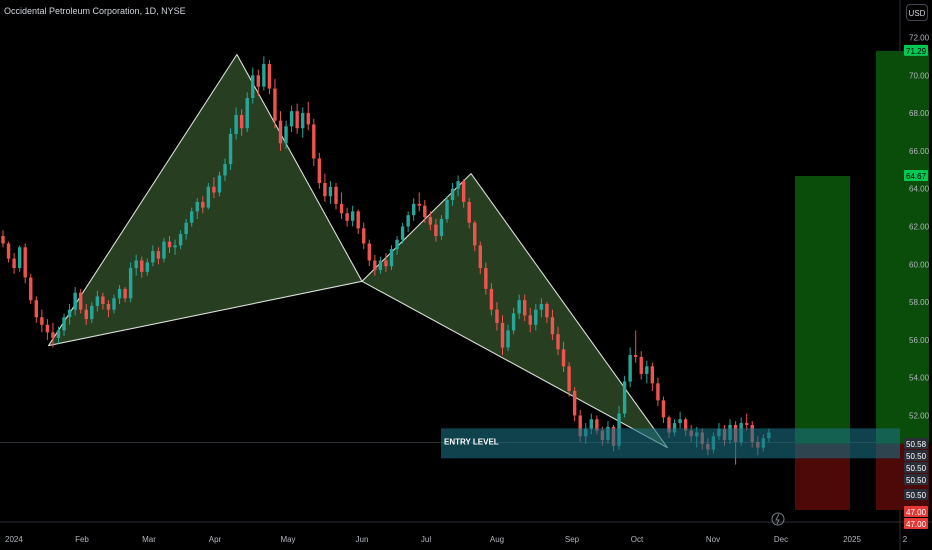  What do you see at coordinates (852, 539) in the screenshot?
I see `x-tick-label: 2025` at bounding box center [852, 539].